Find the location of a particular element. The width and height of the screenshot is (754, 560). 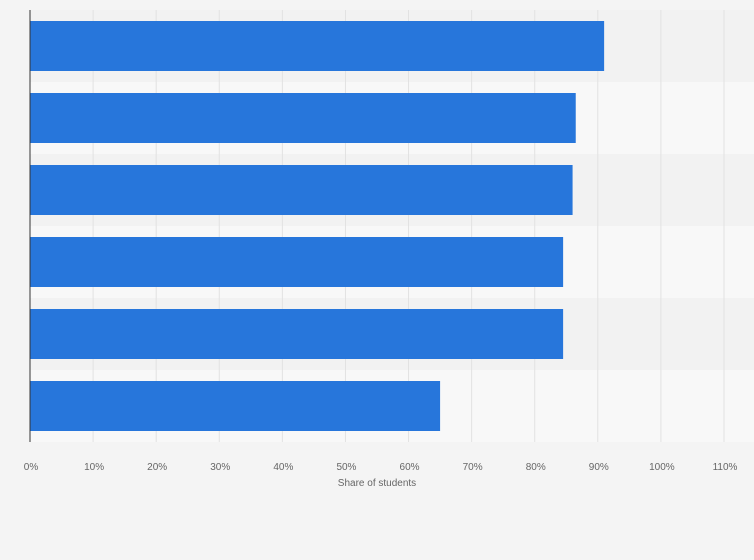

x-tick-label: 50% is located at coordinates (346, 467).